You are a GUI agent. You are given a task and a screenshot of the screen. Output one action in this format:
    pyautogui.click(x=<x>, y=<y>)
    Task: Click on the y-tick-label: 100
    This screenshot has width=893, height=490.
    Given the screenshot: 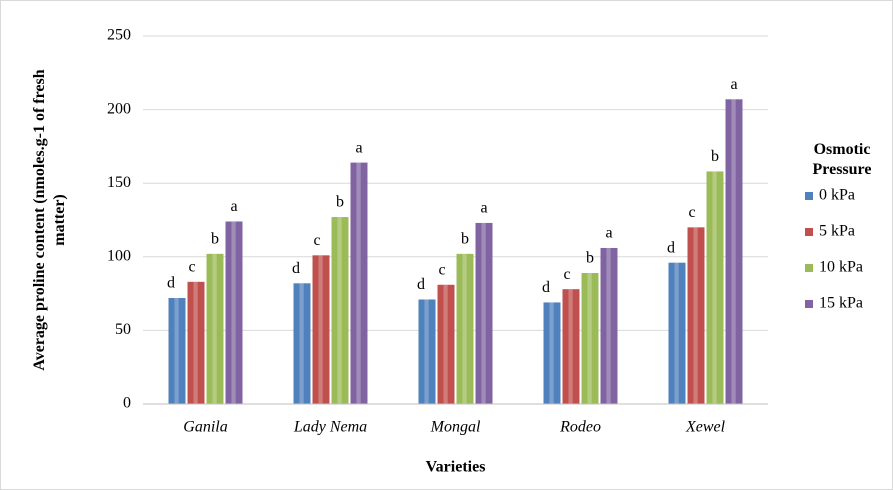 What is the action you would take?
    pyautogui.click(x=119, y=255)
    